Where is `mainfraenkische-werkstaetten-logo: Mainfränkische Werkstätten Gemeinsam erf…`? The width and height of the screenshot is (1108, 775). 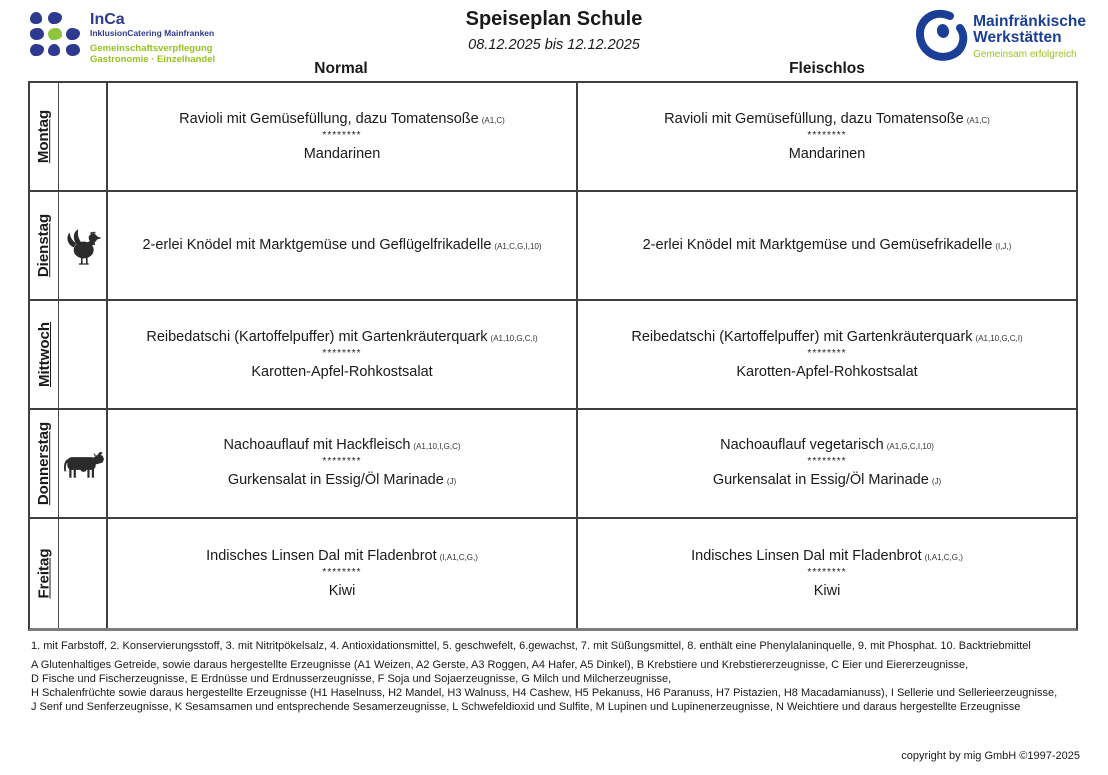
mainfraenkische-werkstaetten-logo: Mainfränkische Werkstätten Gemeinsam erf… is located at coordinates (1001, 36).